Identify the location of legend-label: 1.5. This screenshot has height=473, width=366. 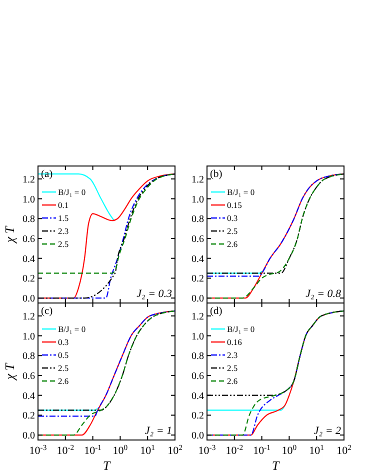
(63, 218).